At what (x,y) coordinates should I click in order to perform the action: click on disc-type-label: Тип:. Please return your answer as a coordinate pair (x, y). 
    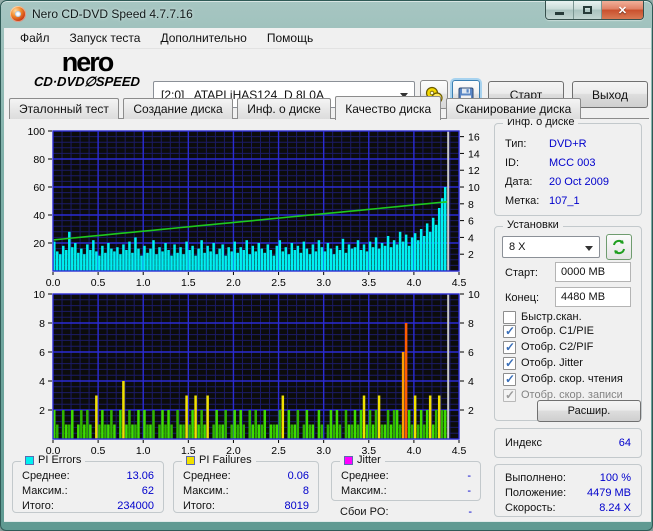
    Looking at the image, I should click on (516, 144).